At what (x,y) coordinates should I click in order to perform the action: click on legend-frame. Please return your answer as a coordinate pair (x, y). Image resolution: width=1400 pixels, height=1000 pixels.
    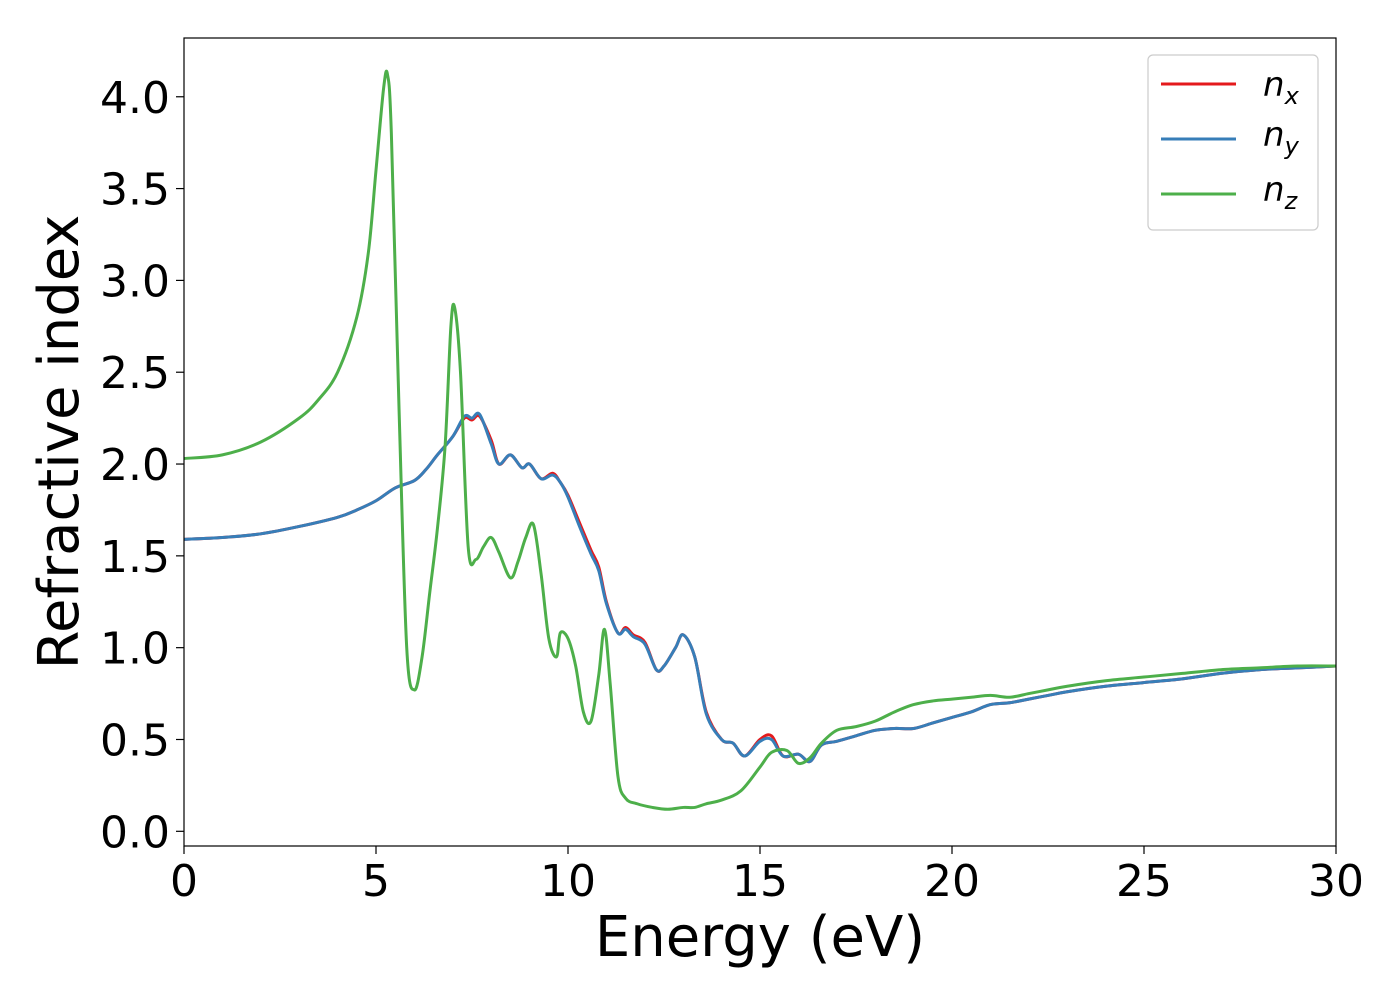
    Looking at the image, I should click on (1233, 142).